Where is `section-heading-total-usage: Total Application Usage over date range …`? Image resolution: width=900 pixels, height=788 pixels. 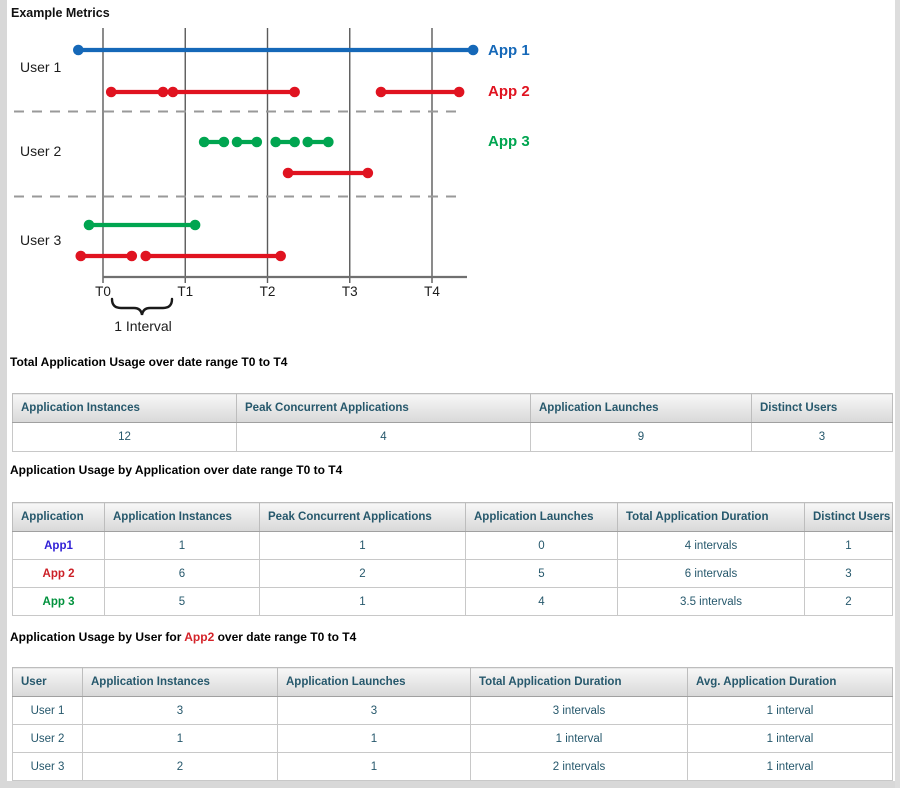
section-heading-total-usage: Total Application Usage over date range … is located at coordinates (149, 362).